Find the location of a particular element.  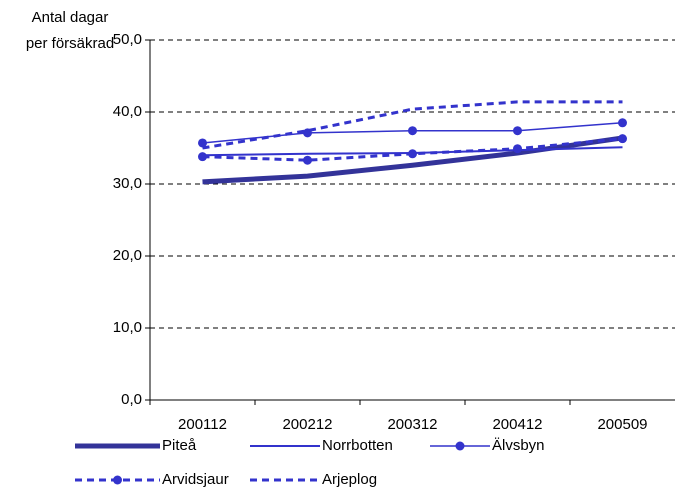

y-tick-label: 40,0 is located at coordinates (127, 111).